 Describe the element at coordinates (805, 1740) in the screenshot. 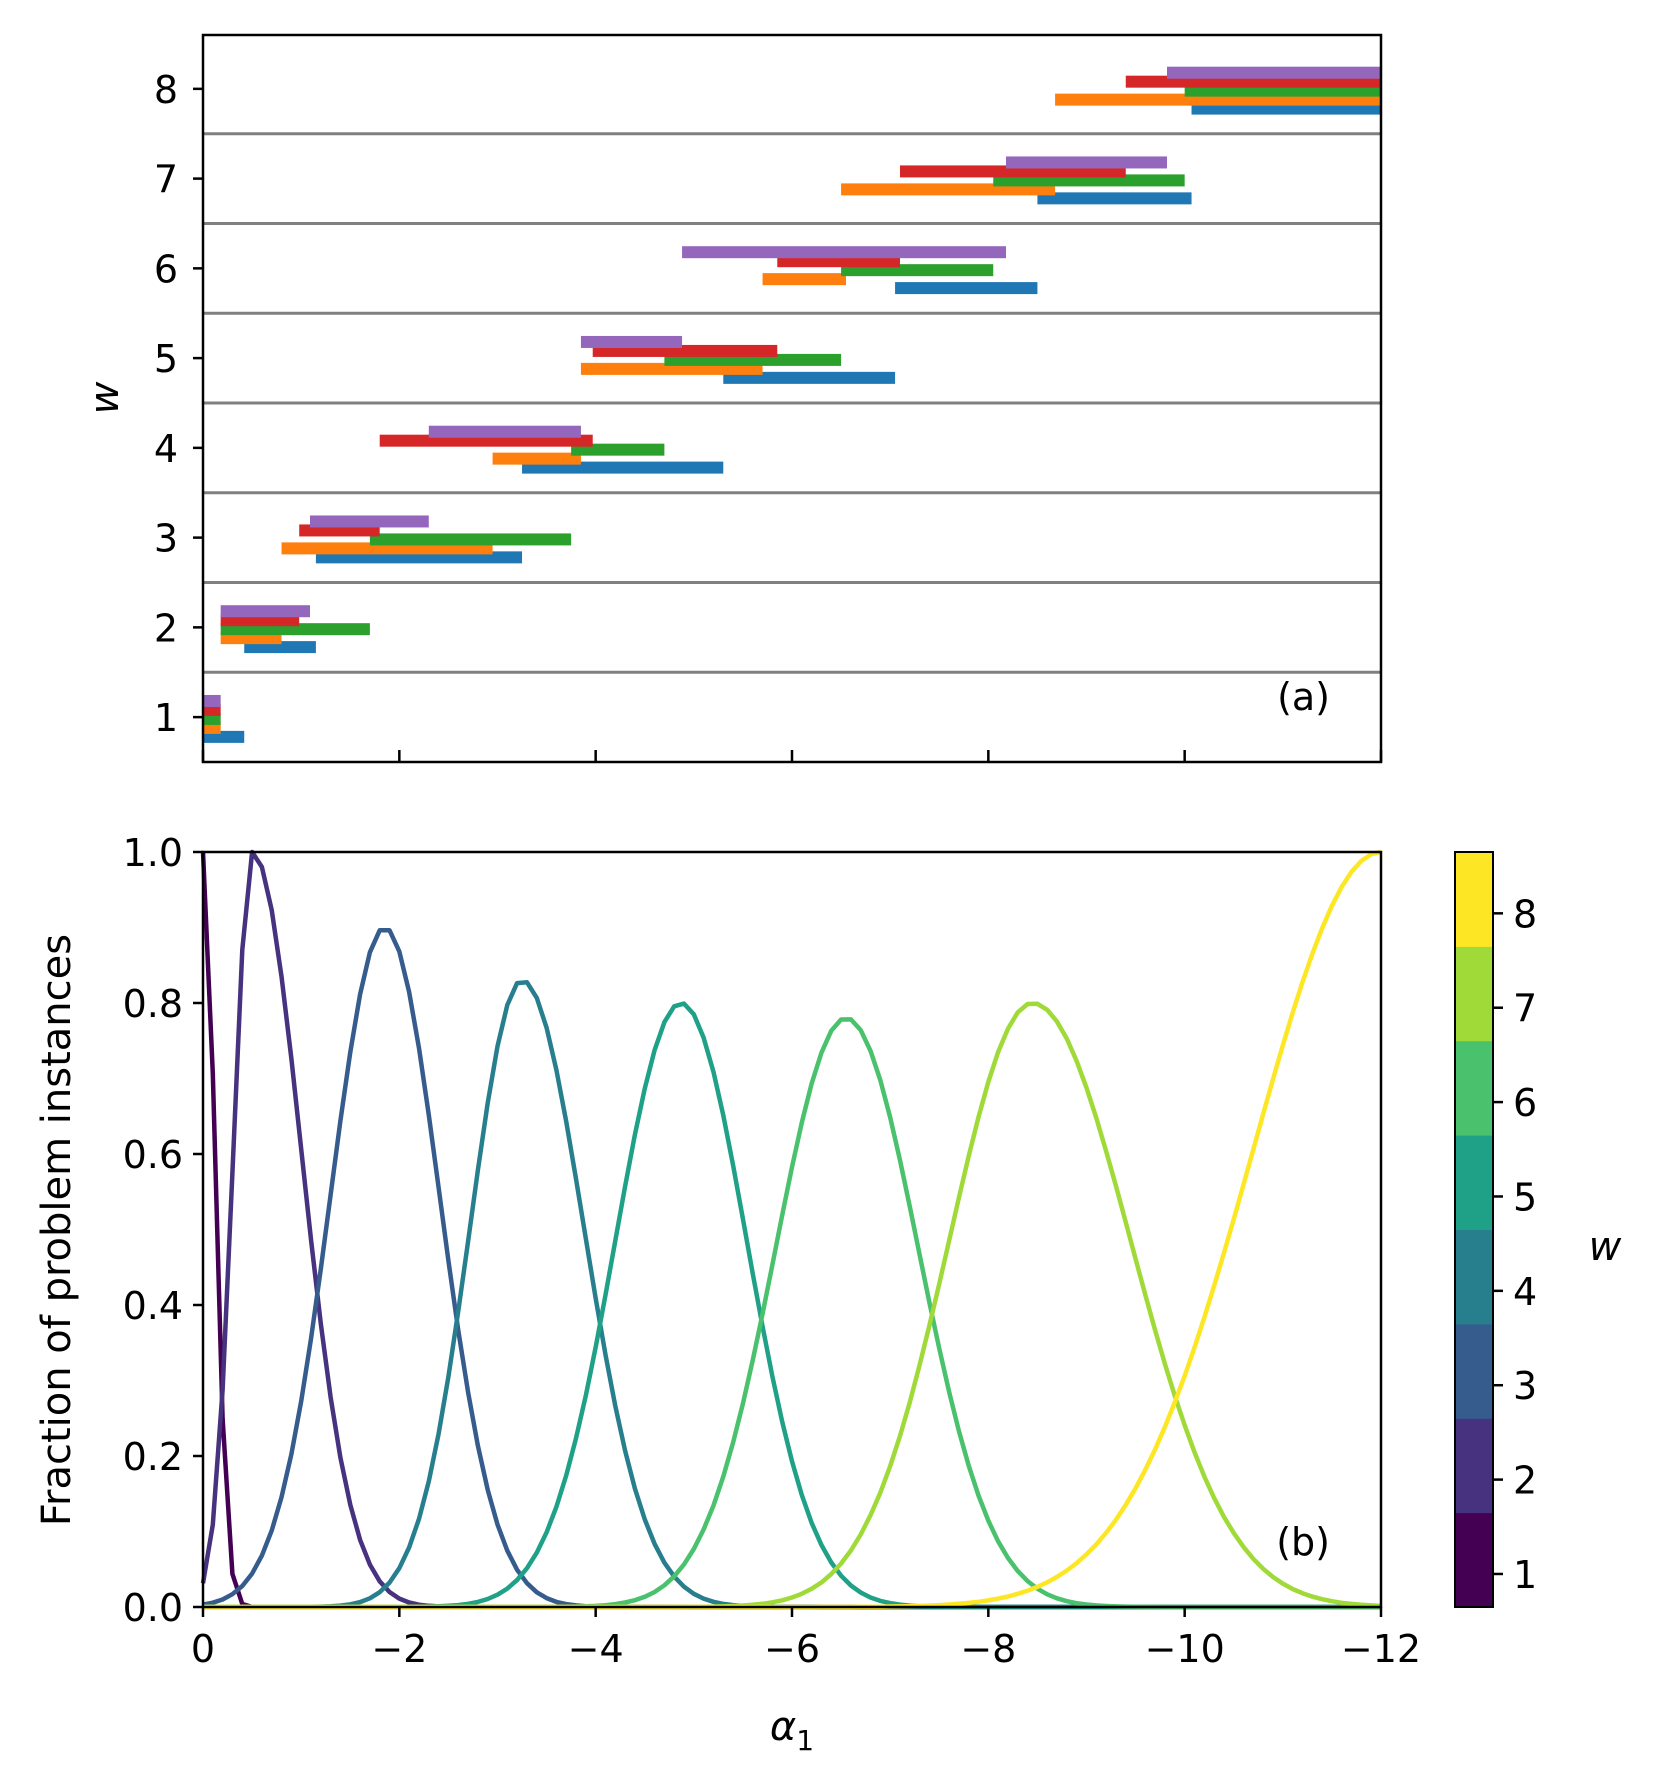

I see `x-axis-label-subscript: 1` at that location.